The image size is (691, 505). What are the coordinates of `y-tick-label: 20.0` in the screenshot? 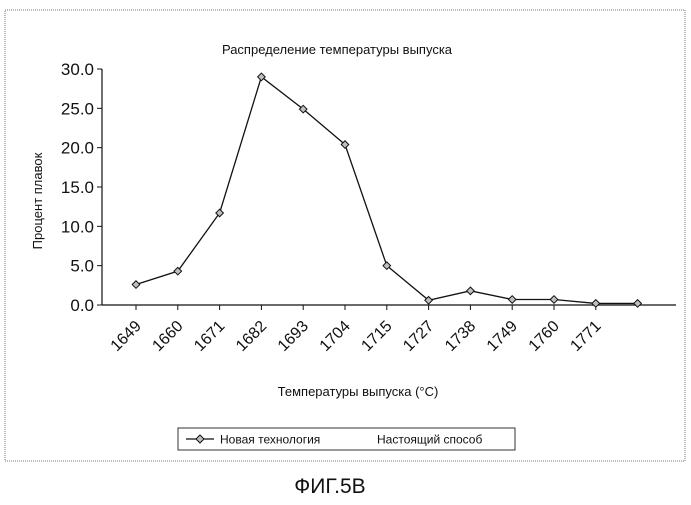 It's located at (77, 148).